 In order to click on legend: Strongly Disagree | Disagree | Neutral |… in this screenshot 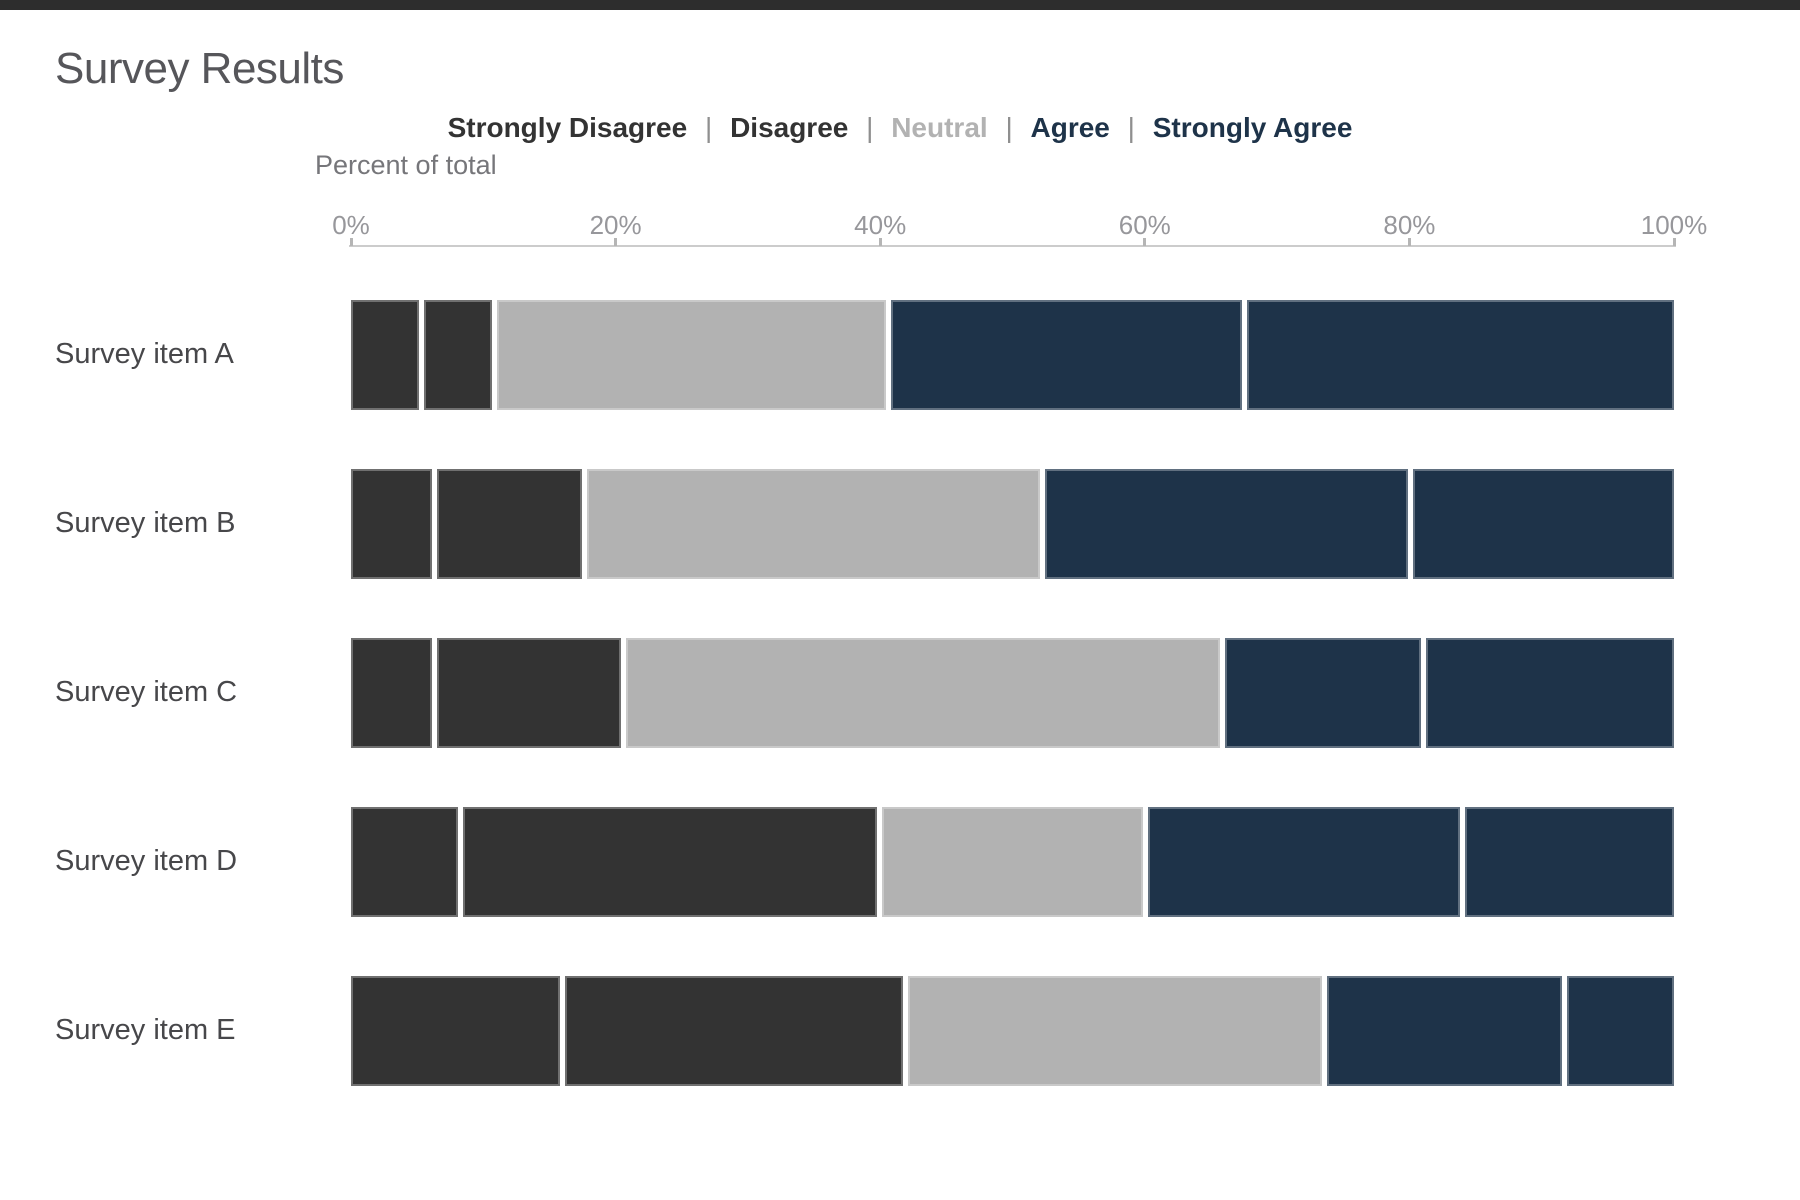, I will do `click(900, 128)`.